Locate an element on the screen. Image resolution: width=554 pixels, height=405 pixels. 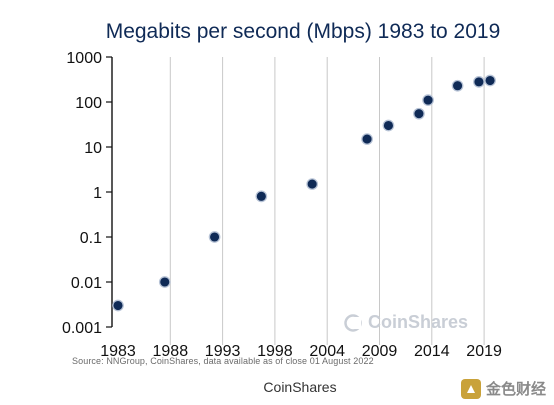
x-tick-label: 1998 is located at coordinates (275, 351).